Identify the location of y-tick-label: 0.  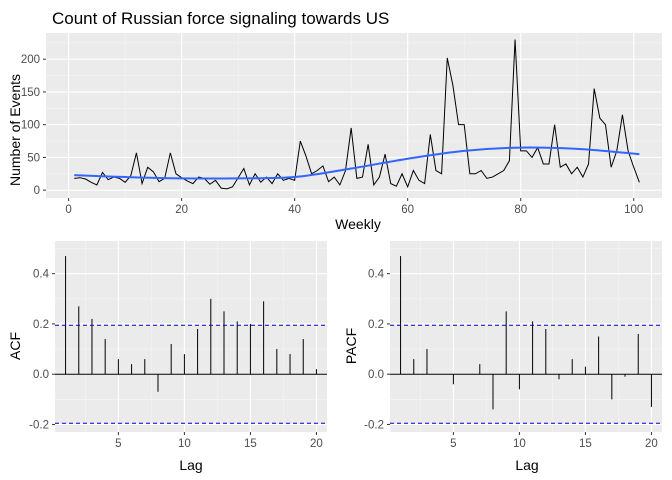
(37, 191).